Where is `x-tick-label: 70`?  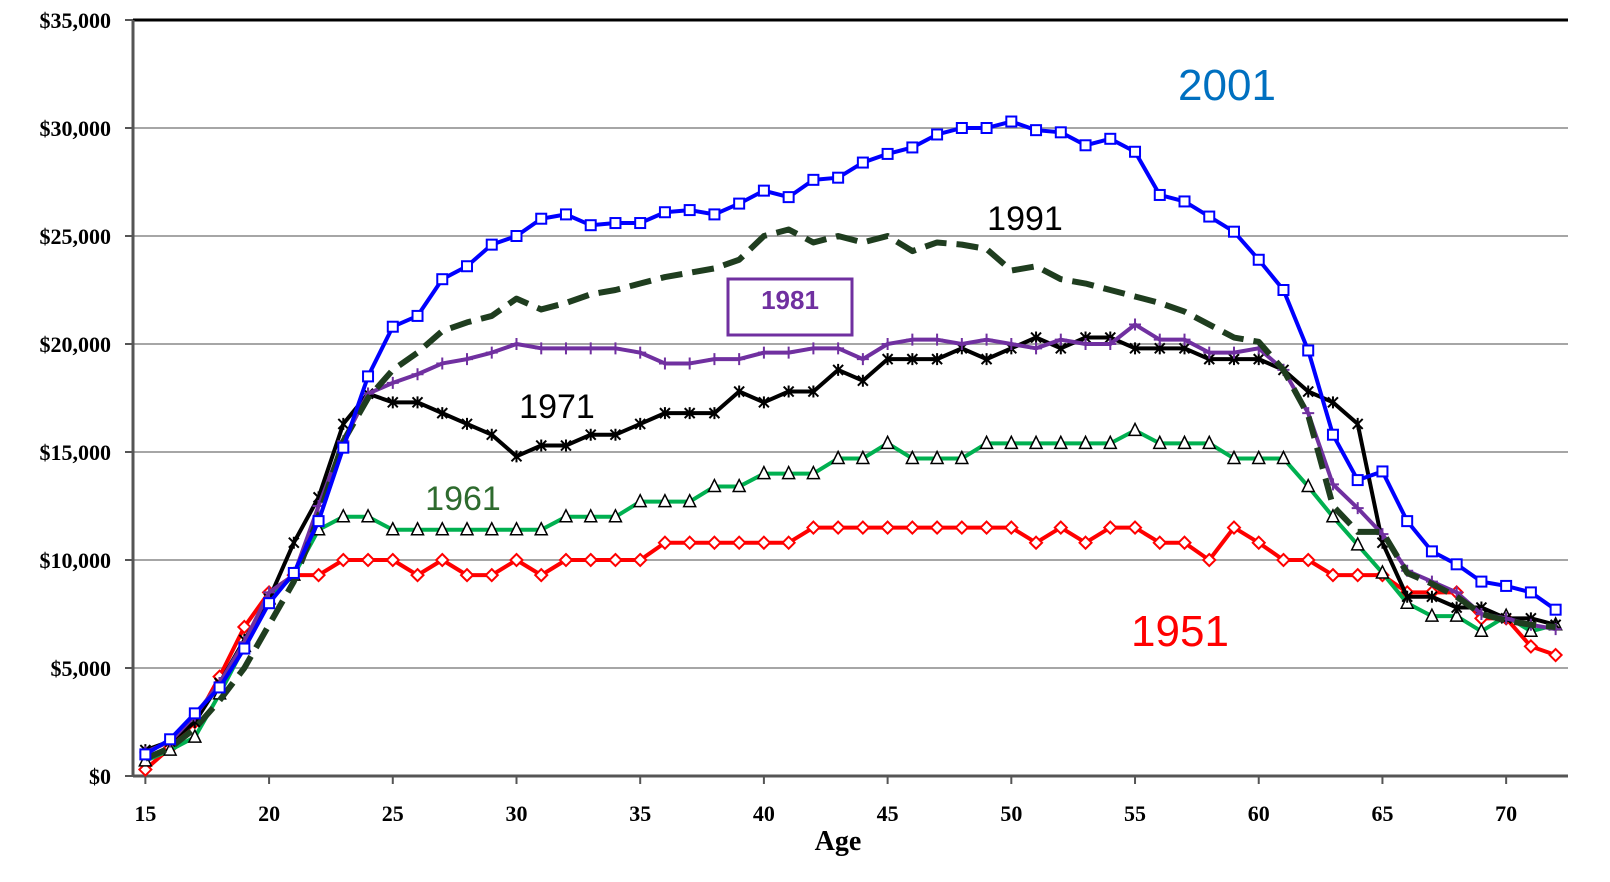 x-tick-label: 70 is located at coordinates (1506, 813).